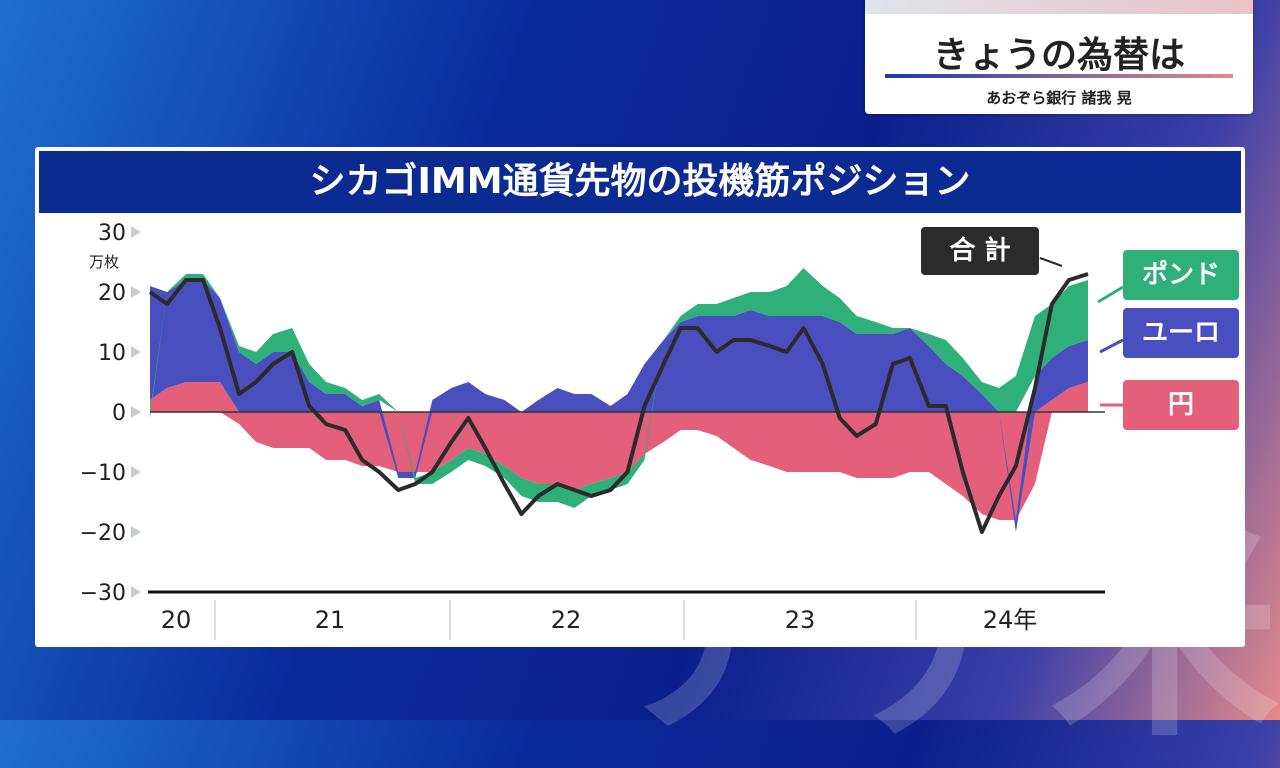  What do you see at coordinates (103, 473) in the screenshot?
I see `y-tick-label: −10` at bounding box center [103, 473].